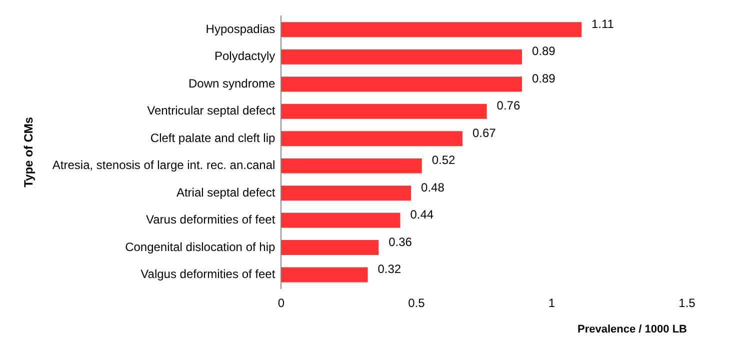 Image resolution: width=739 pixels, height=348 pixels. I want to click on data-label: 0.36, so click(400, 241).